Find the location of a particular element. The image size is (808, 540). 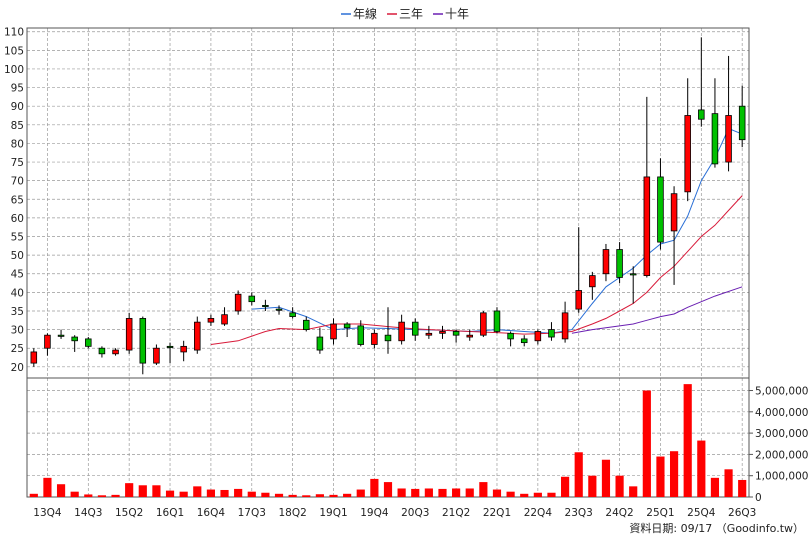

x-tick-label: 25Q1 is located at coordinates (660, 513).